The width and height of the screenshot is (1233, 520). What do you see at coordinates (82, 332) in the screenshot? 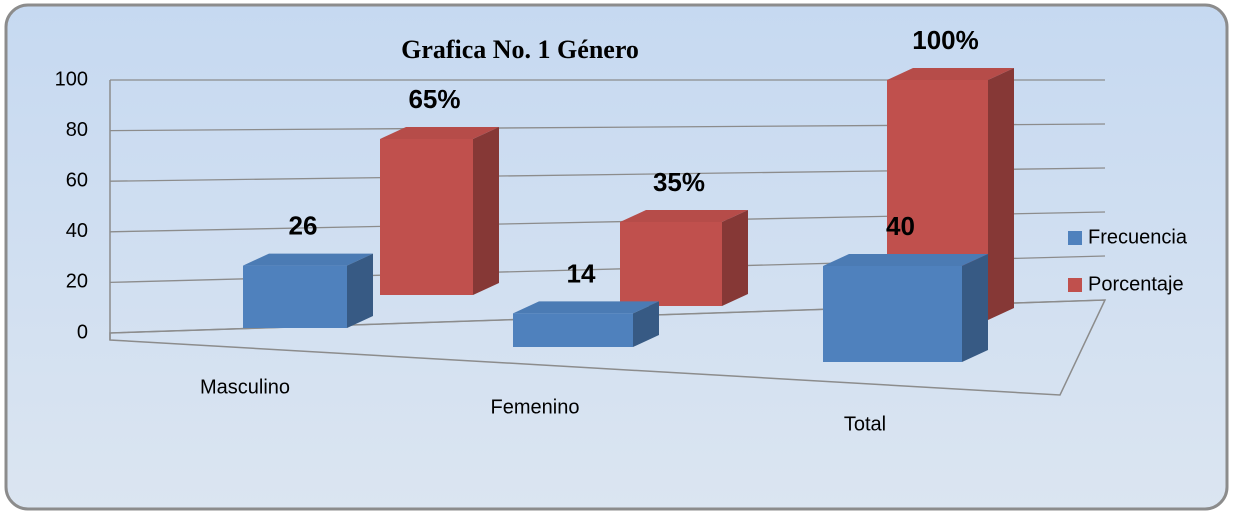
I see `y-tick-label: 0` at bounding box center [82, 332].